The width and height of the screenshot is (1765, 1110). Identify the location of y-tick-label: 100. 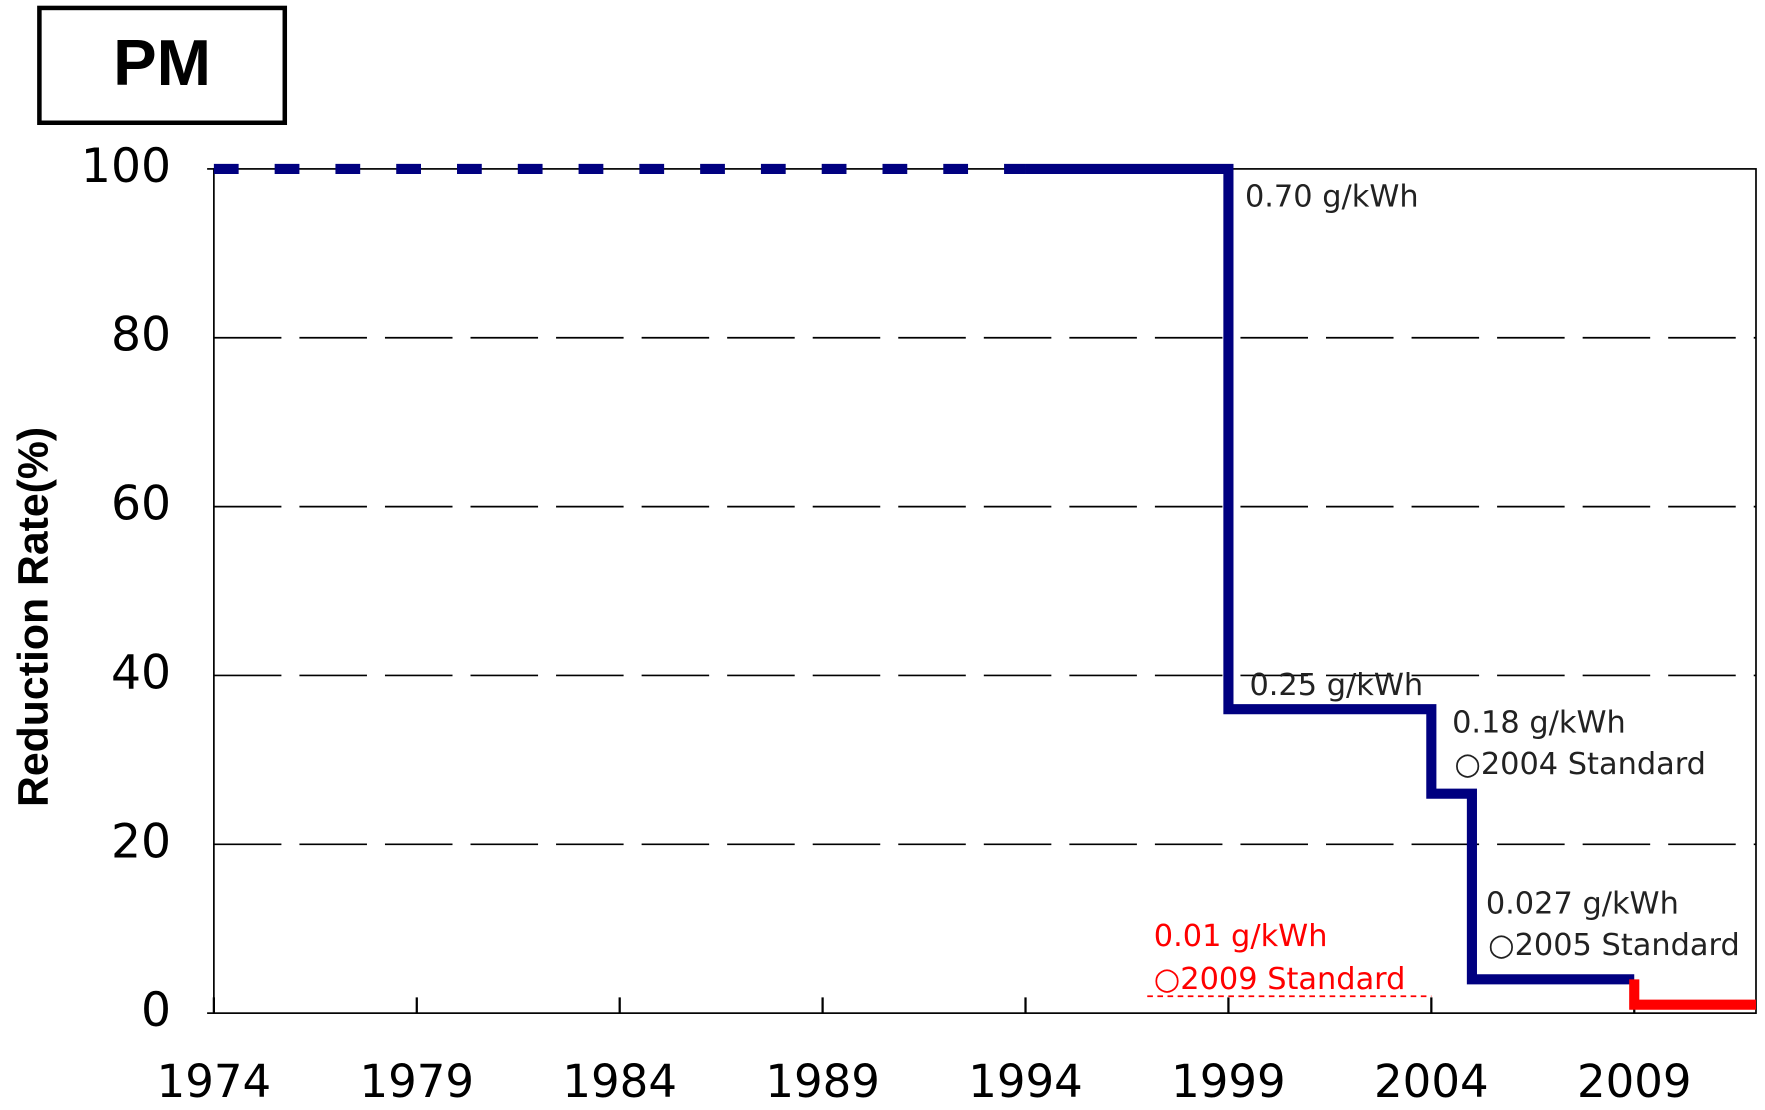
(126, 166).